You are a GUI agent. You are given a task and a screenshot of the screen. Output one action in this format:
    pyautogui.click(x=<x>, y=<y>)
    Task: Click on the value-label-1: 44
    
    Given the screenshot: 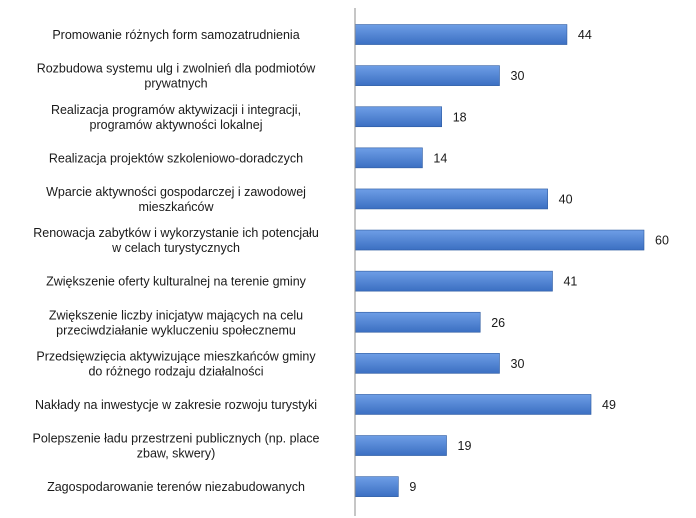 What is the action you would take?
    pyautogui.click(x=585, y=35)
    